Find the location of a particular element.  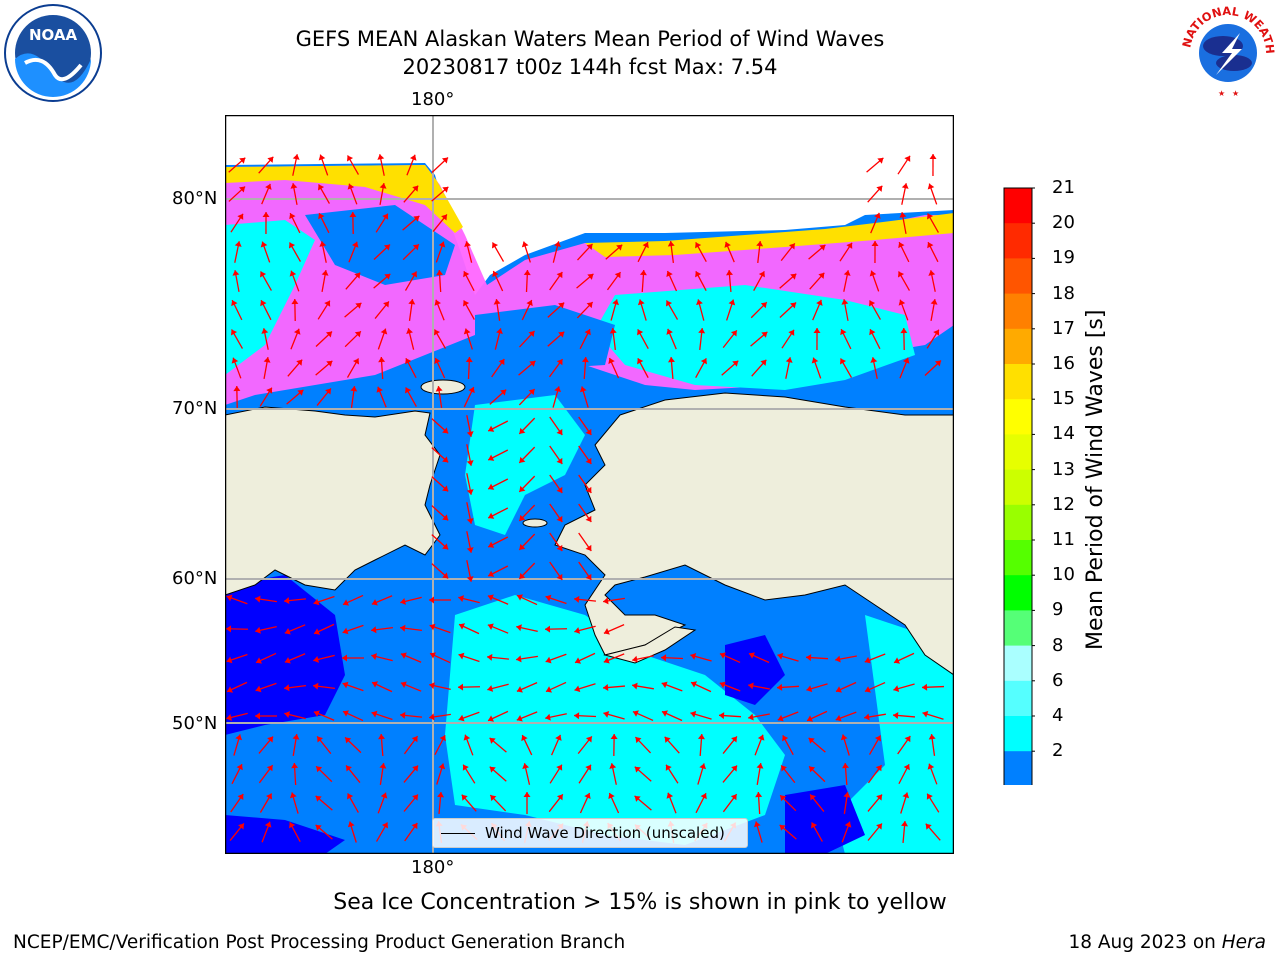

colorbar-tick-label: 4 is located at coordinates (1058, 715).